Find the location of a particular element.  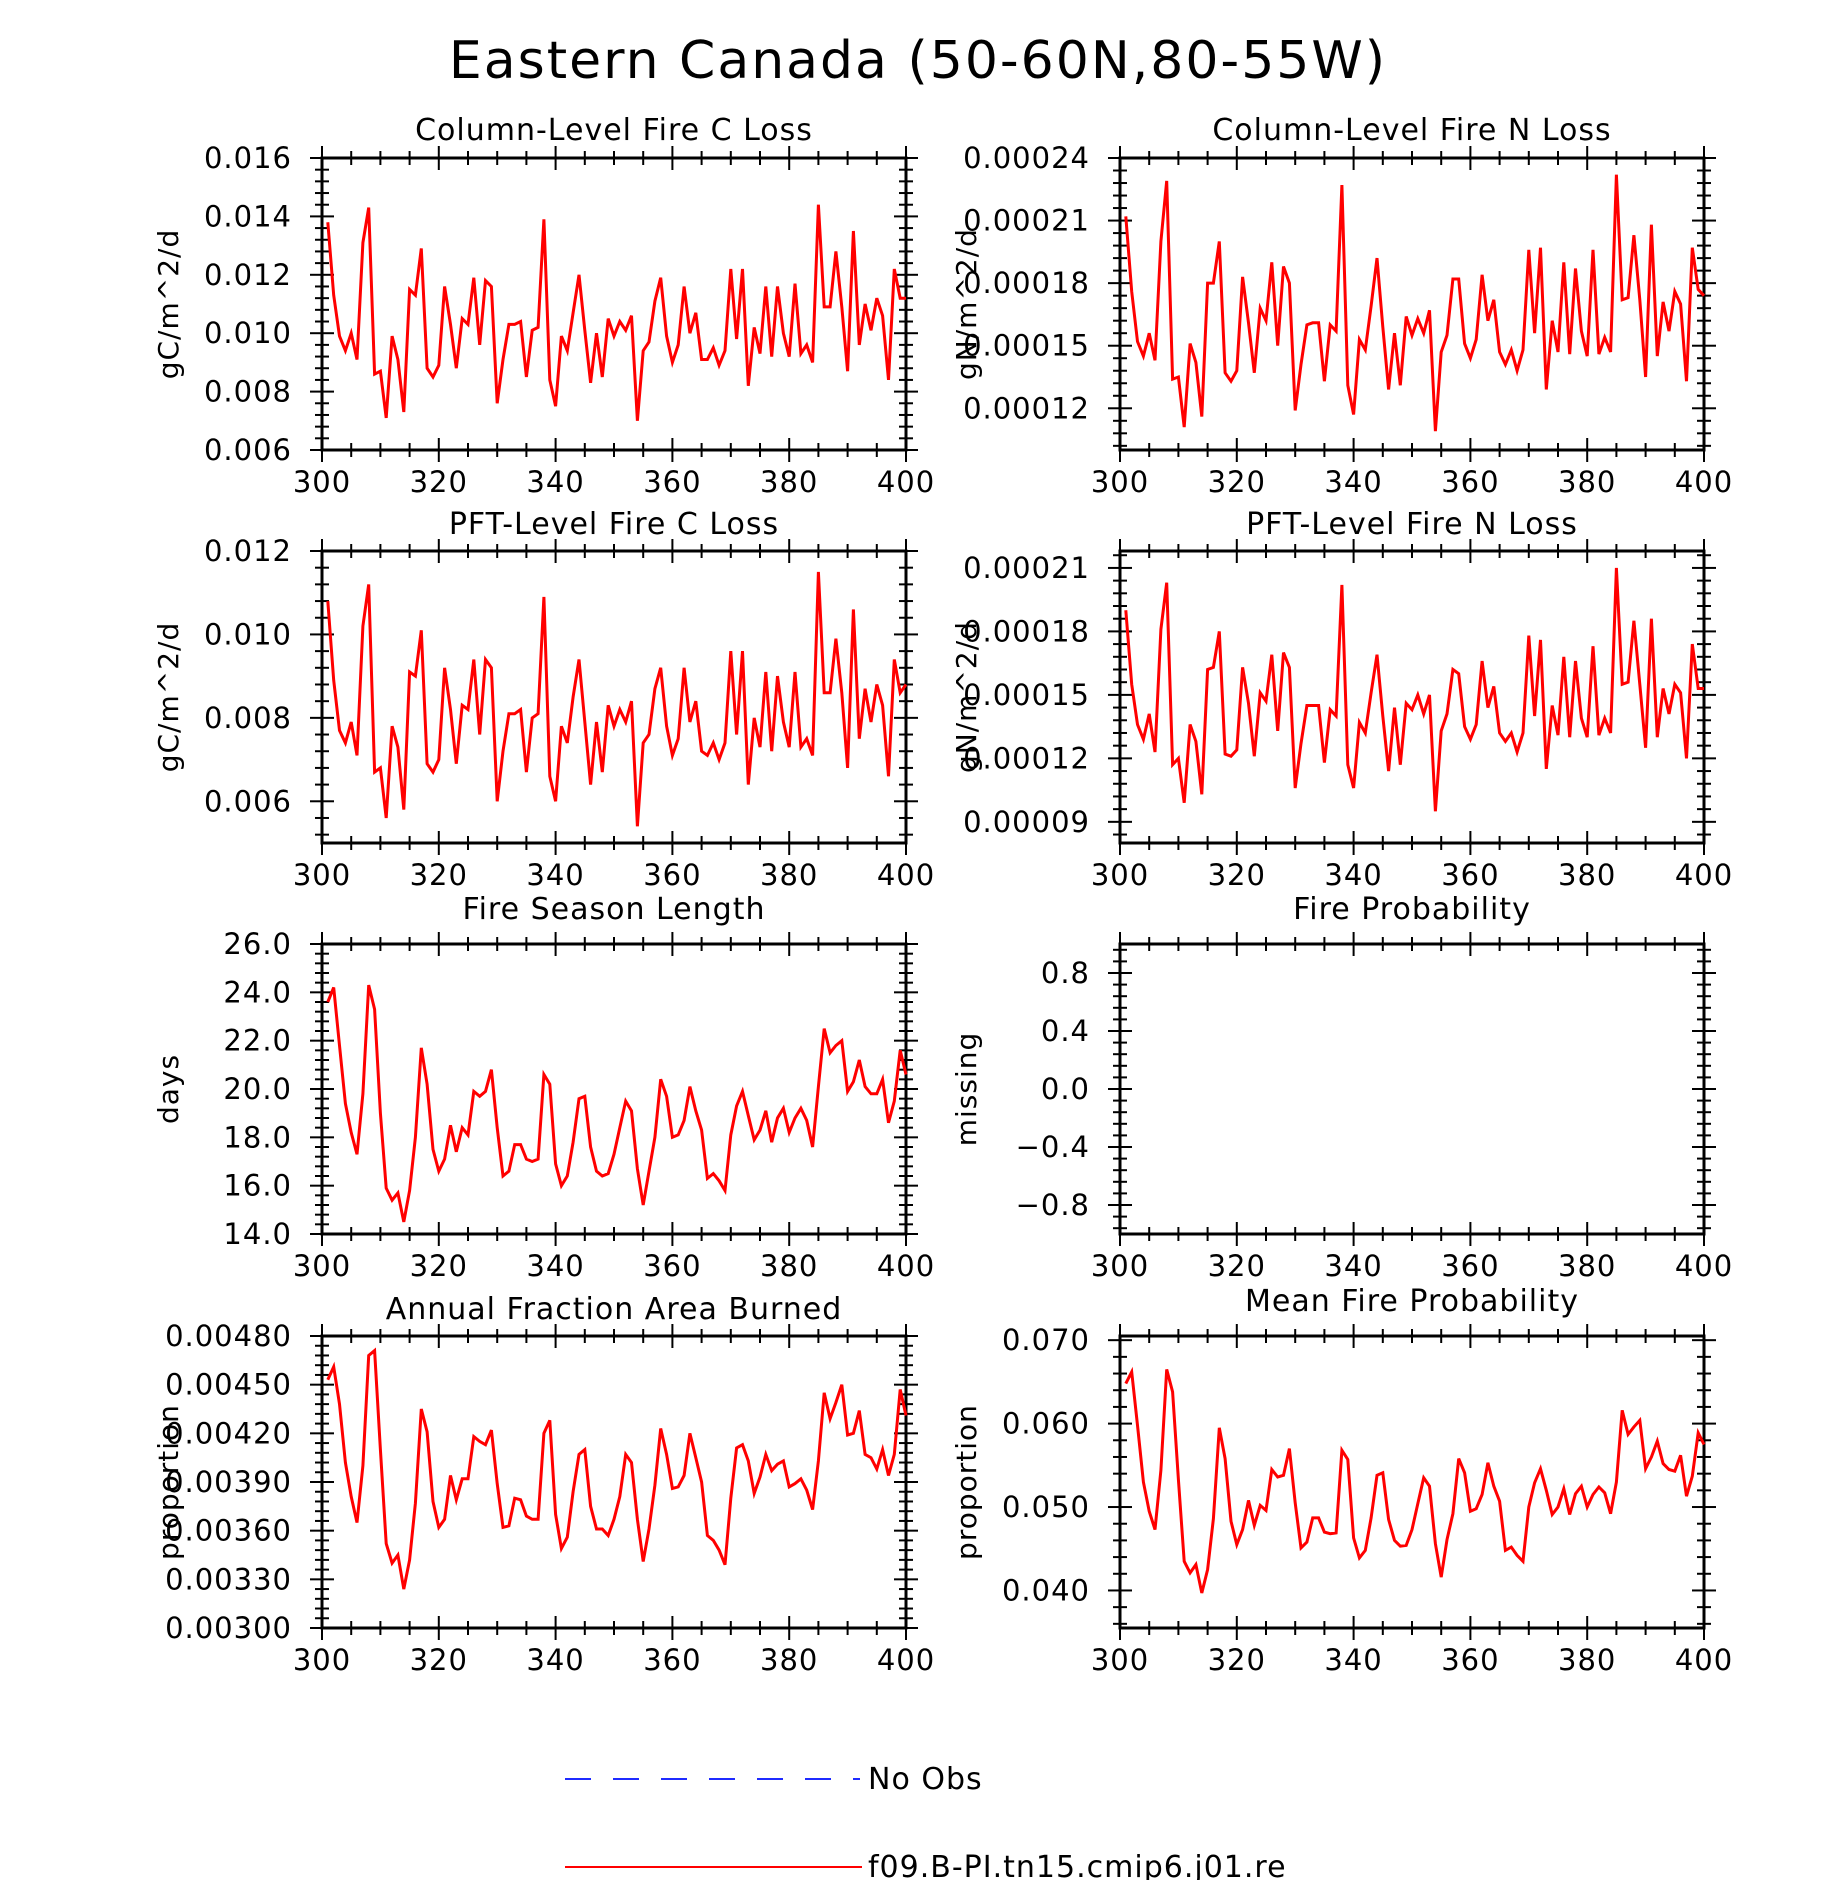

y-tick-label: 22.0 is located at coordinates (257, 1041).